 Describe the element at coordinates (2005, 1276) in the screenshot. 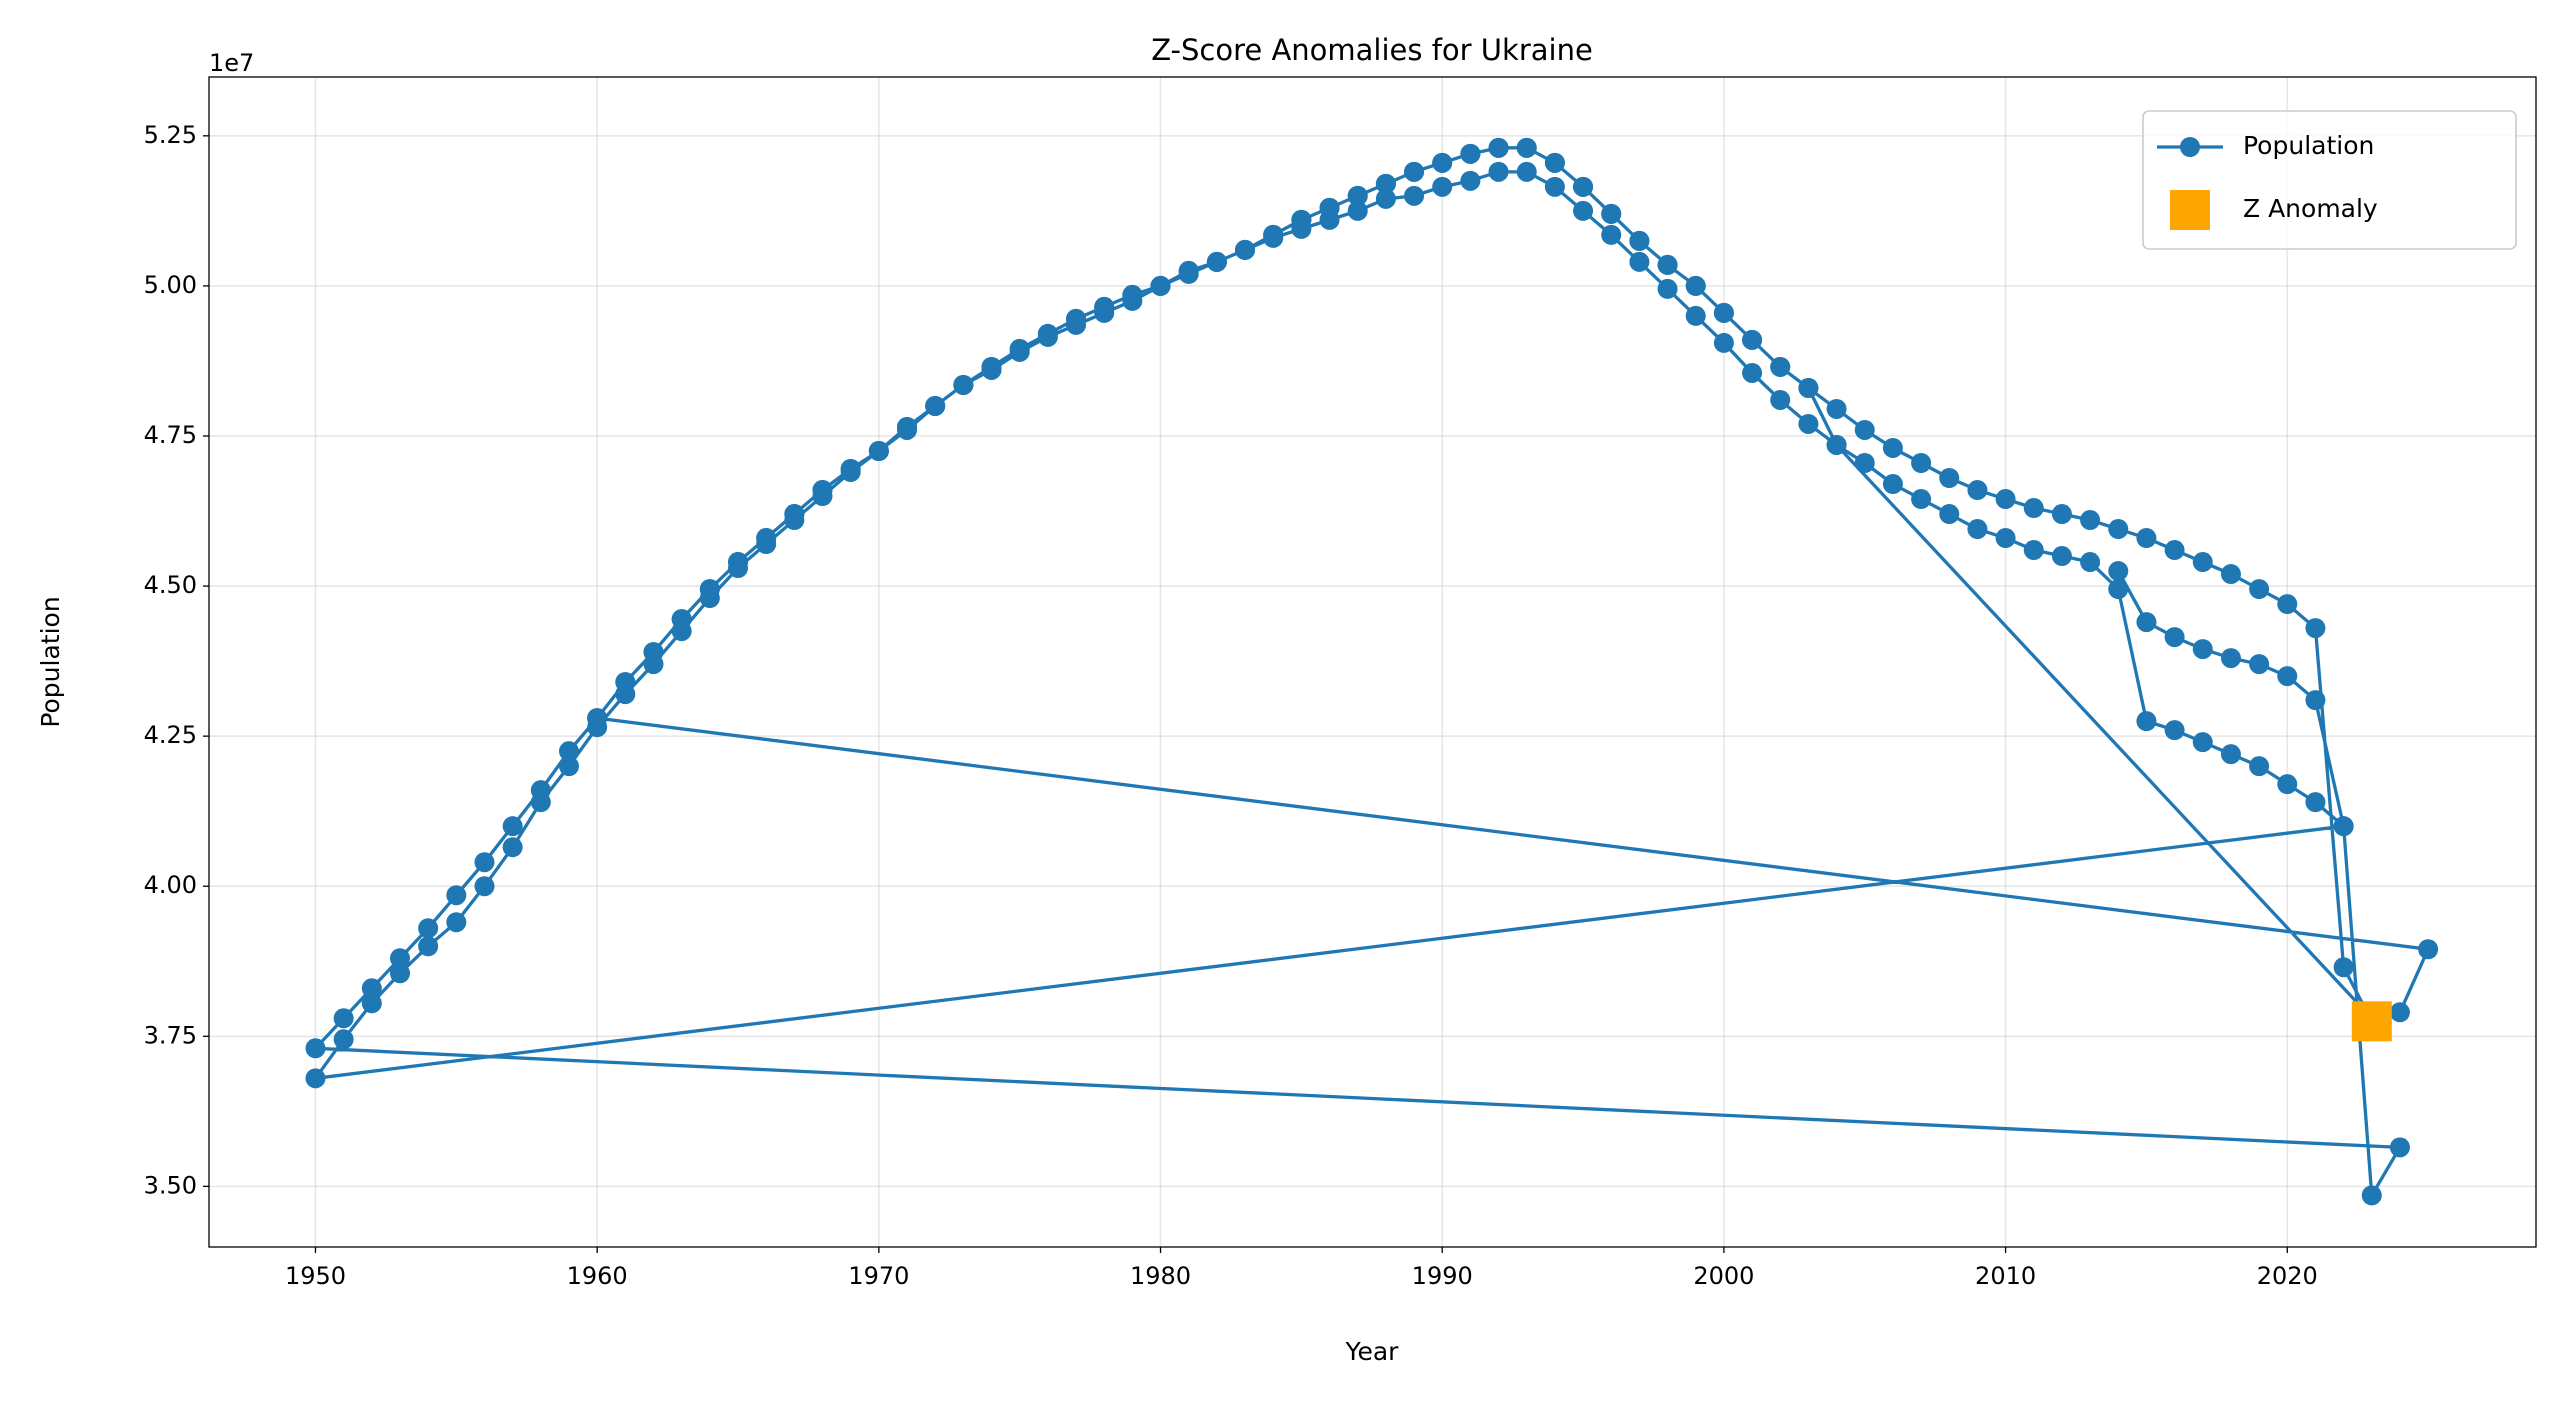

I see `x-tick-label: 2010` at that location.